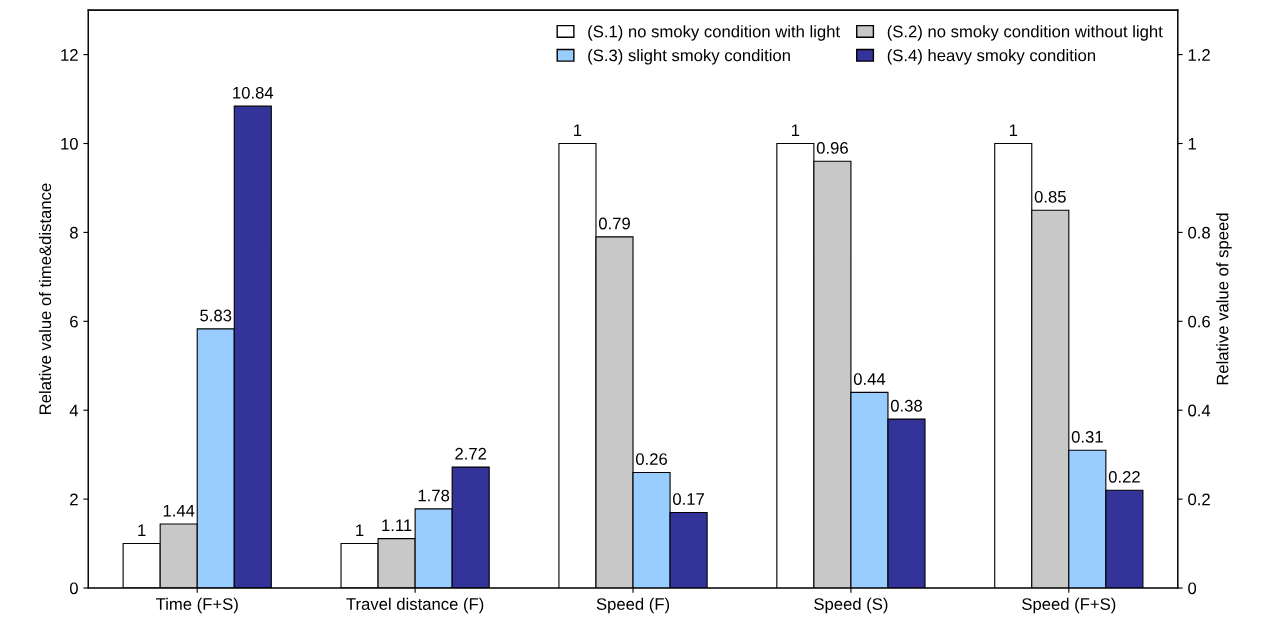 Image resolution: width=1261 pixels, height=635 pixels. What do you see at coordinates (651, 459) in the screenshot?
I see `data-label: 0.26` at bounding box center [651, 459].